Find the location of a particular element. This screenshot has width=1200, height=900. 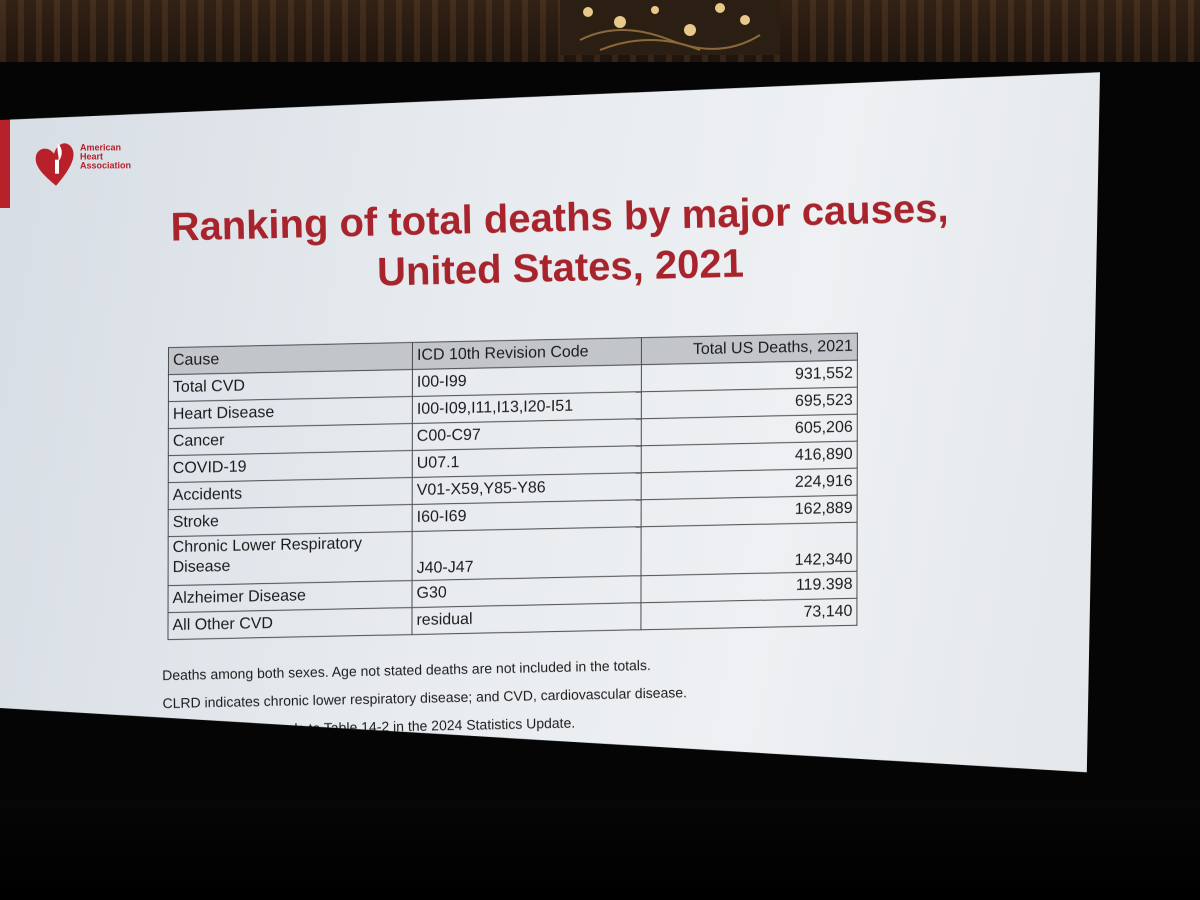

slide-red-edge is located at coordinates (5, 163).